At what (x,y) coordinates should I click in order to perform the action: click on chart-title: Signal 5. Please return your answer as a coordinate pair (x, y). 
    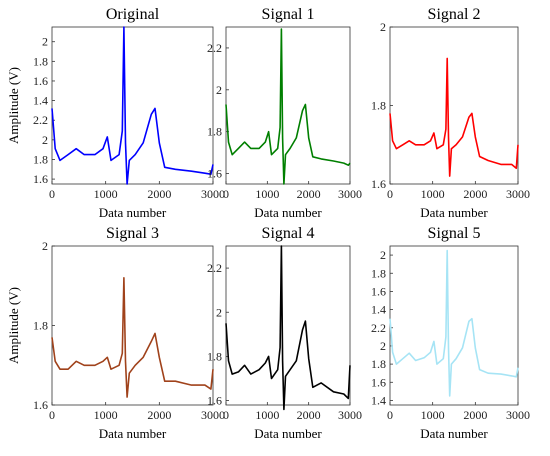
    Looking at the image, I should click on (454, 233).